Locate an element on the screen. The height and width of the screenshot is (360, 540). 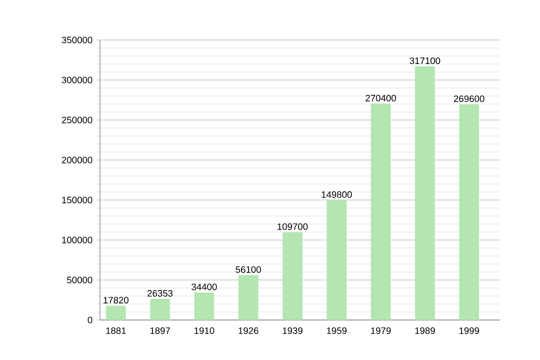
y-tick-label: 100000 is located at coordinates (77, 240).